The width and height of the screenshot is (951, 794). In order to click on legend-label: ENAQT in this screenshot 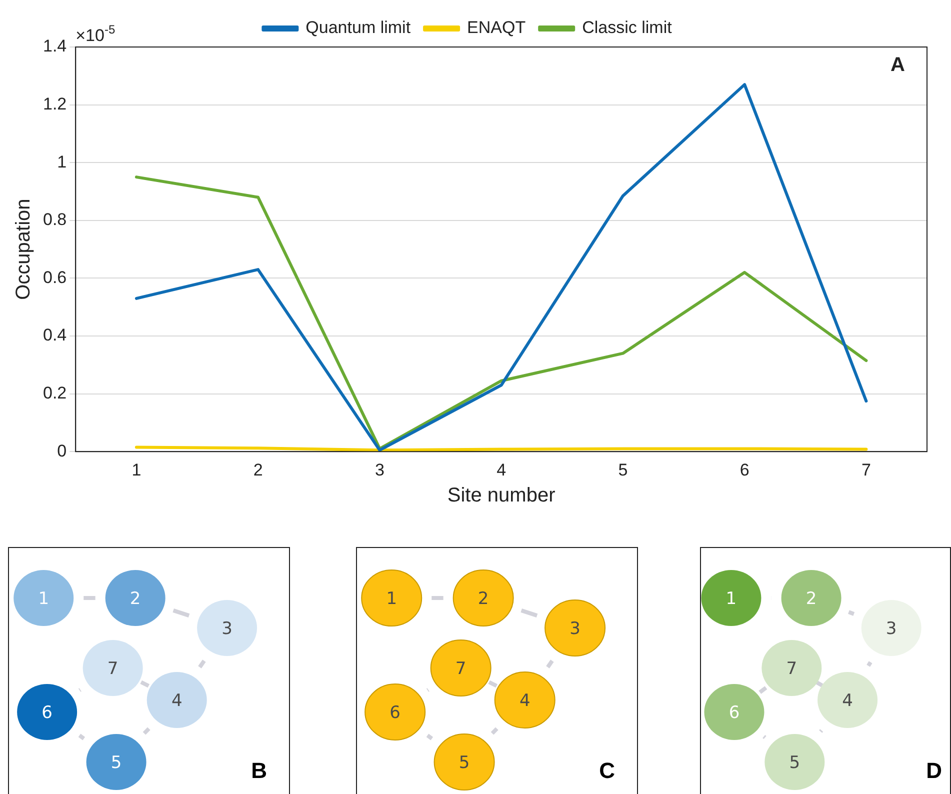, I will do `click(496, 28)`.